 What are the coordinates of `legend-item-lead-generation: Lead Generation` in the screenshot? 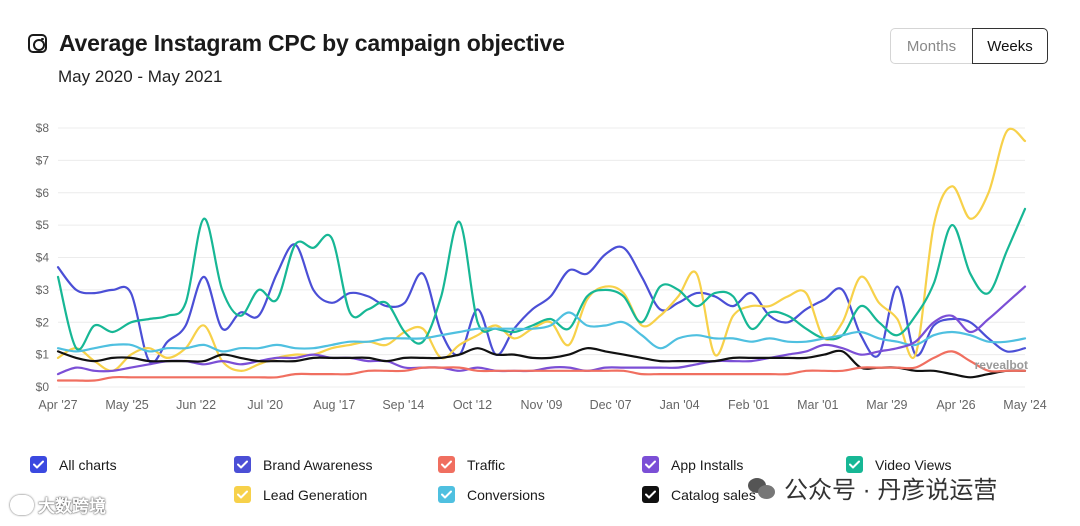 It's located at (300, 494).